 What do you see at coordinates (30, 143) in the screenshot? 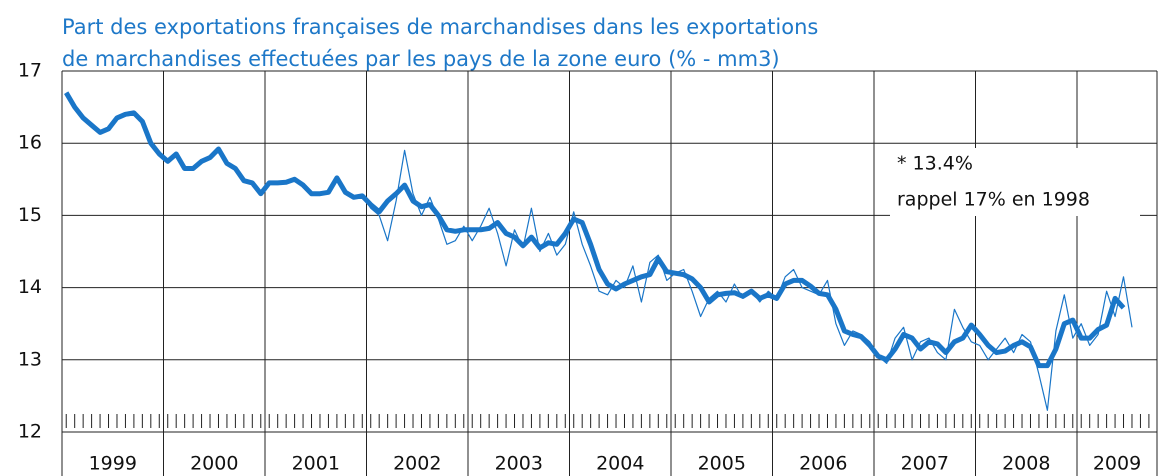
I see `y-tick-label: 16` at bounding box center [30, 143].